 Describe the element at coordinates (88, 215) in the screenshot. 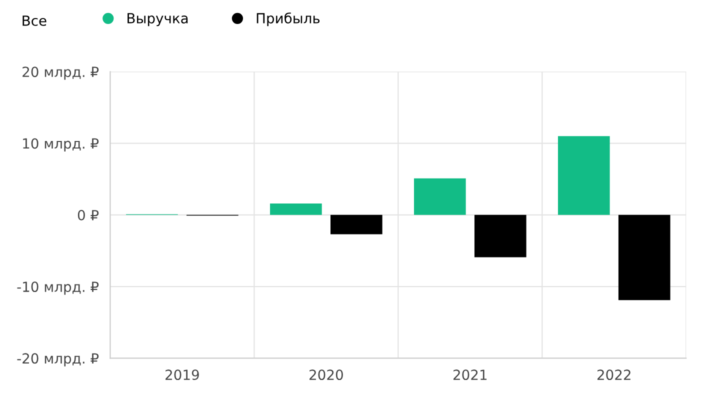

I see `y-tick-label: 0 ₽` at that location.